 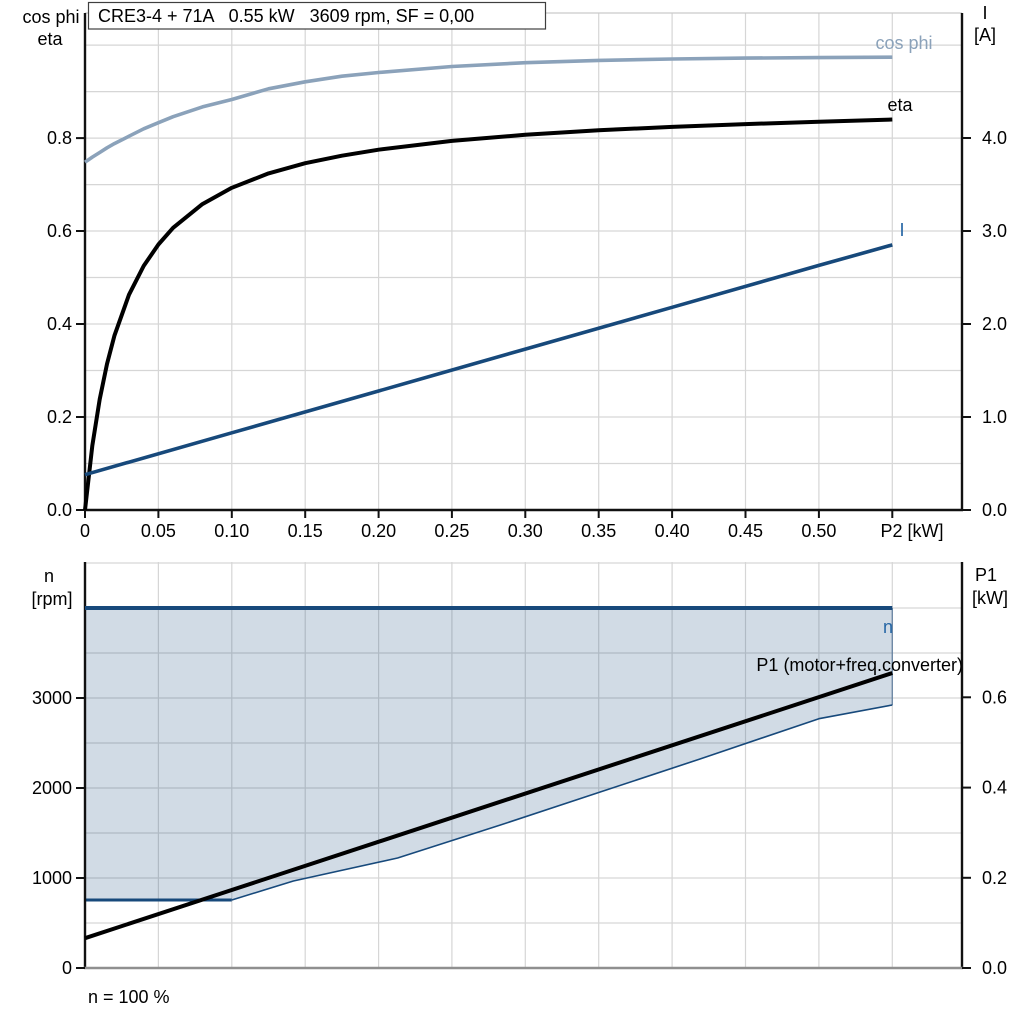 What do you see at coordinates (888, 627) in the screenshot?
I see `curve-label-speed: n` at bounding box center [888, 627].